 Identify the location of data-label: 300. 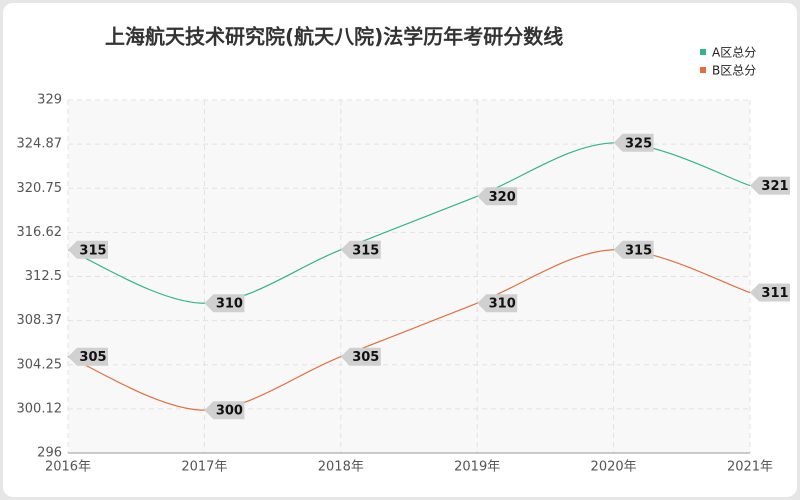
(229, 411).